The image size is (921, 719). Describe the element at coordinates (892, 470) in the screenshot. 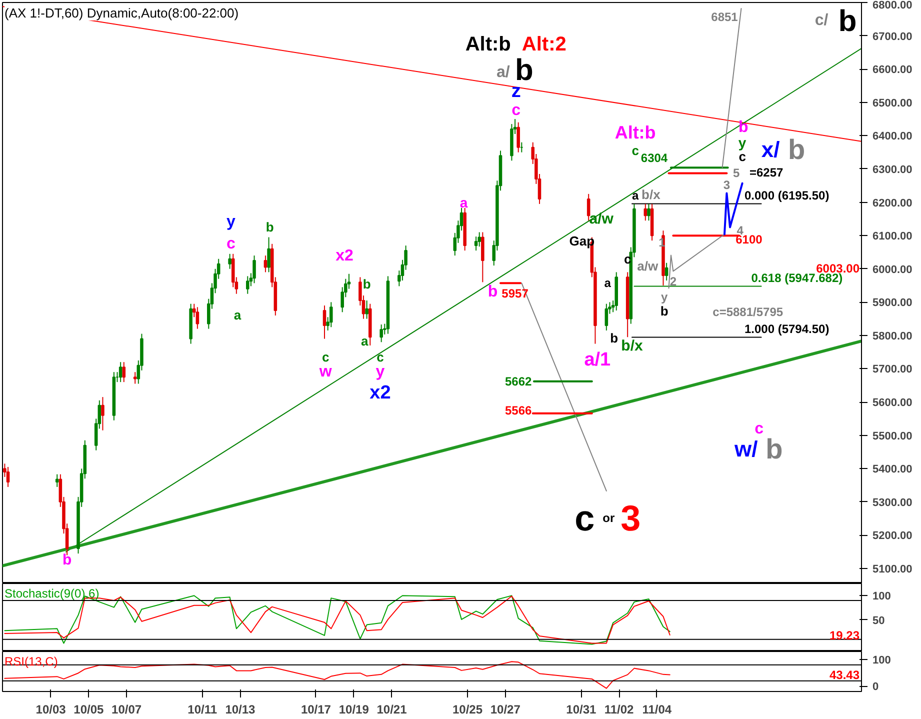

I see `y-tick-label: 5400.00` at that location.